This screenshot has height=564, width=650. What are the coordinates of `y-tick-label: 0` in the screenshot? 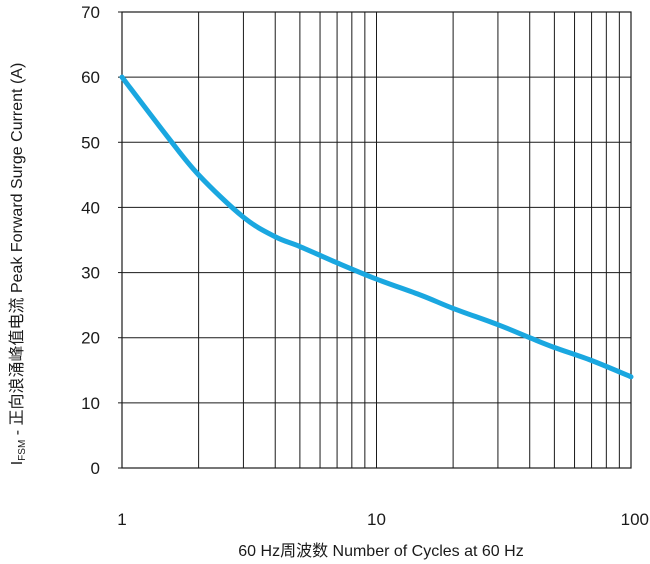 It's located at (95, 468).